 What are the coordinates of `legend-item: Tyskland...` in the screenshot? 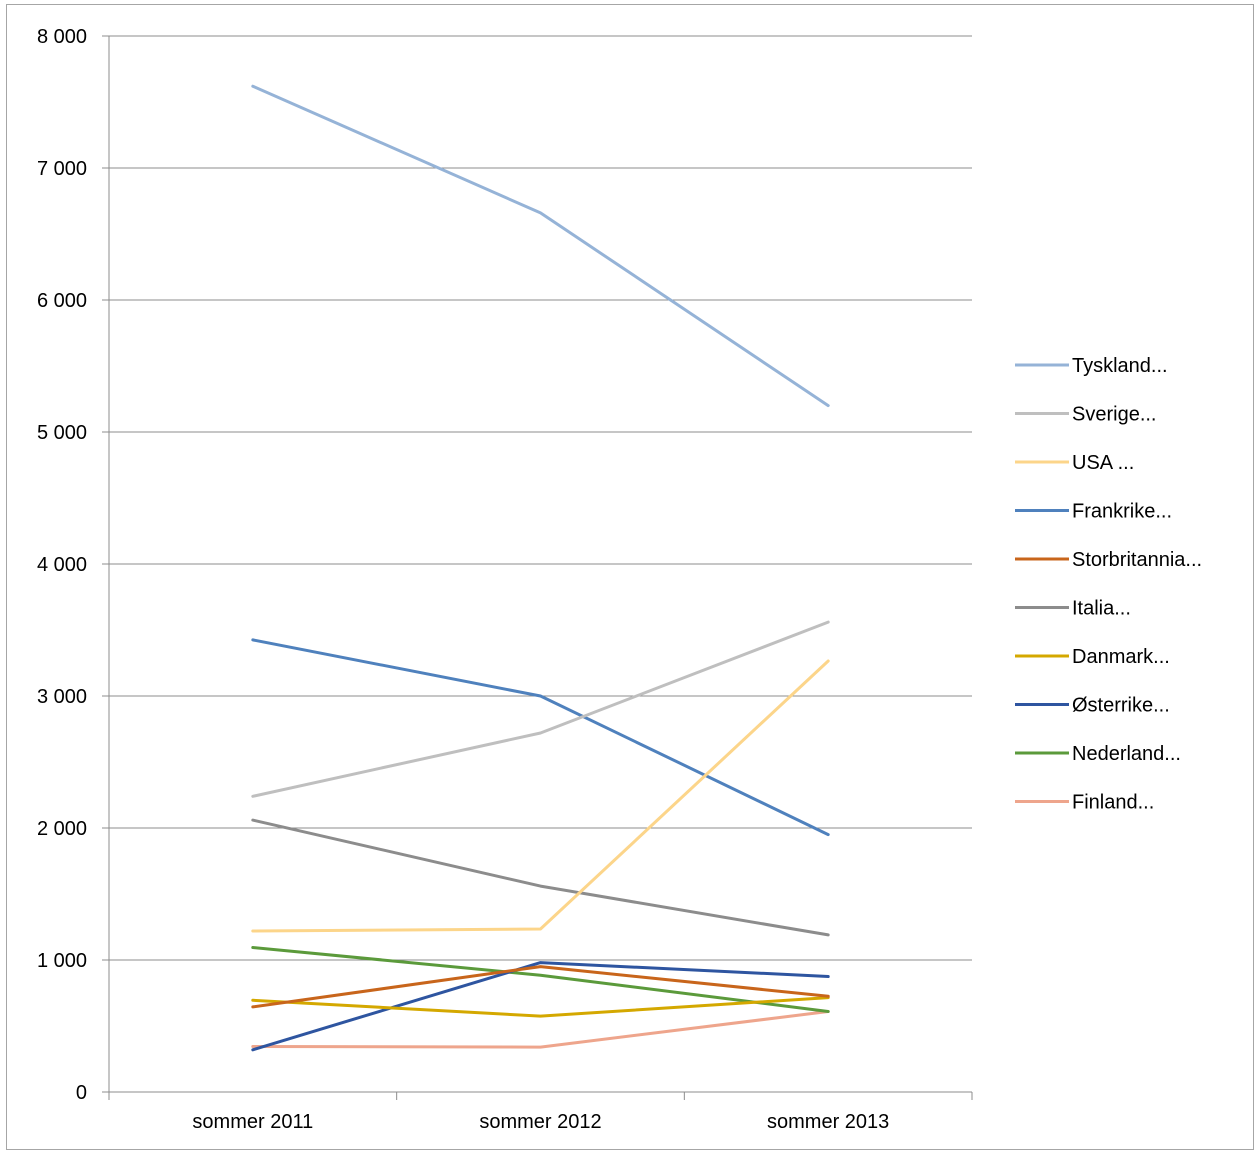 It's located at (1091, 366).